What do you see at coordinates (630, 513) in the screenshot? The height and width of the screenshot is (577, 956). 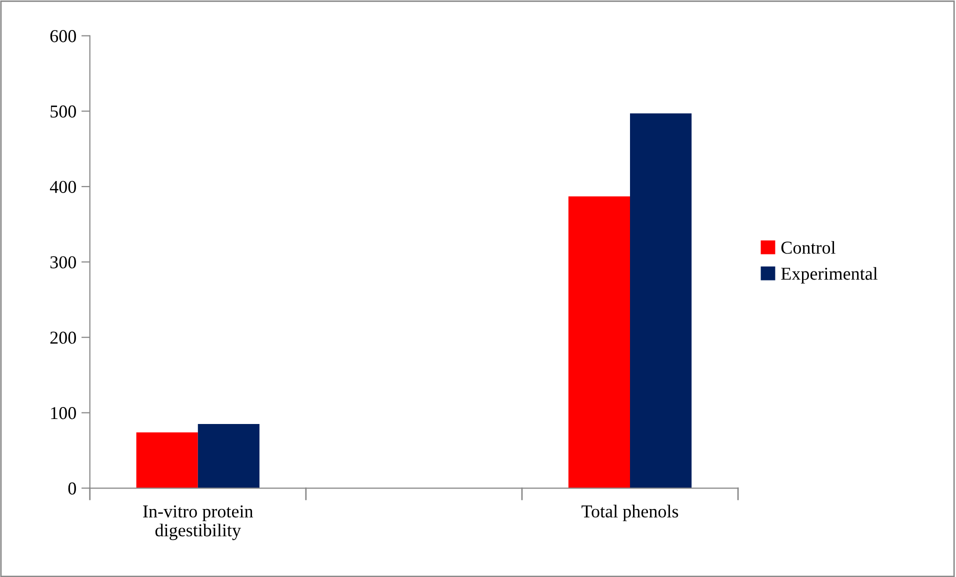 I see `x-tick-label: Total phenols` at bounding box center [630, 513].